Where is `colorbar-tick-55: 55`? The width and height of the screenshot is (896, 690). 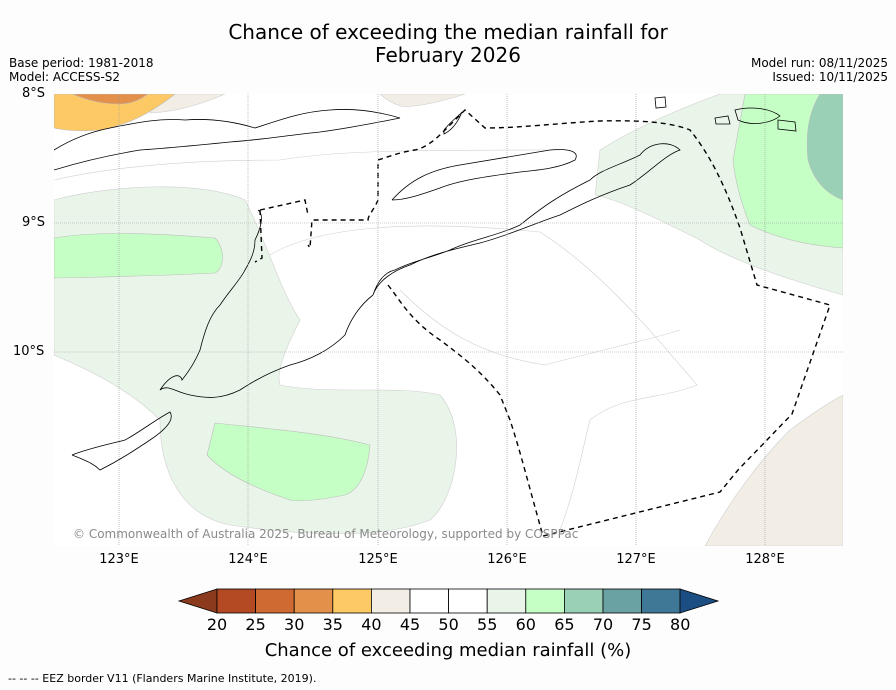
colorbar-tick-55: 55 is located at coordinates (487, 624).